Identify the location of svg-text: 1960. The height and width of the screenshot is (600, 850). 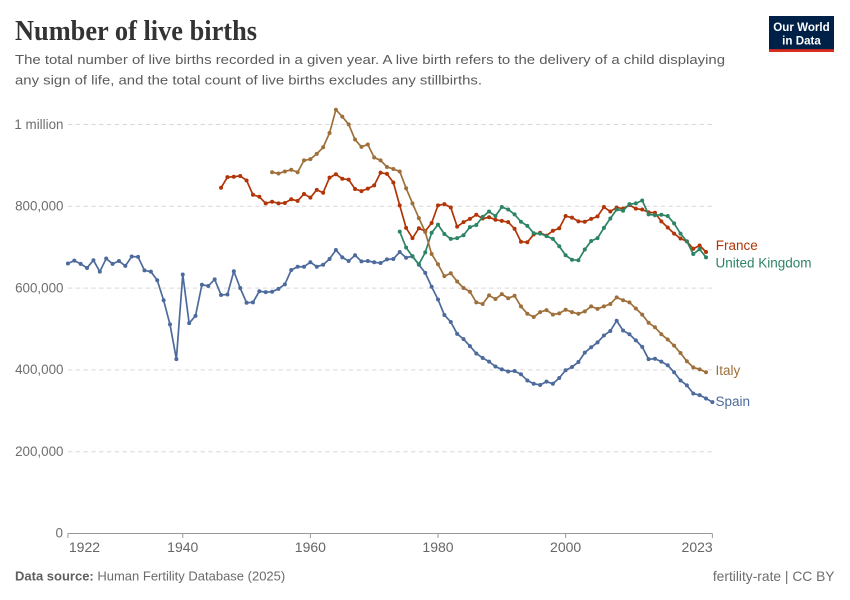
(310, 547).